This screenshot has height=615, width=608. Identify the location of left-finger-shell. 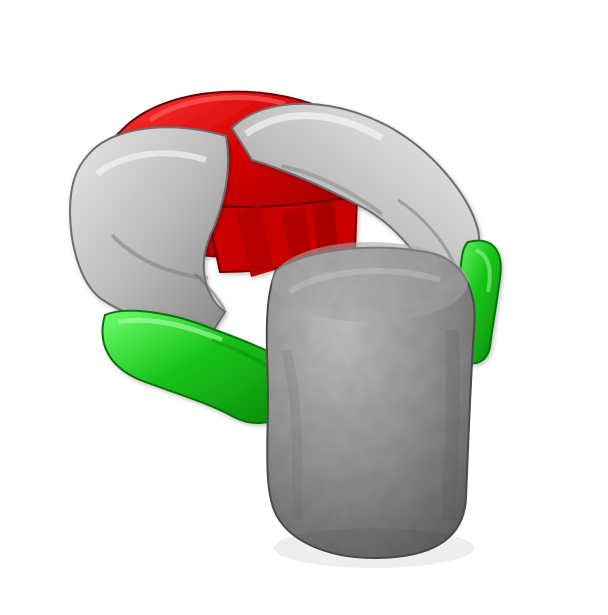
(148, 232).